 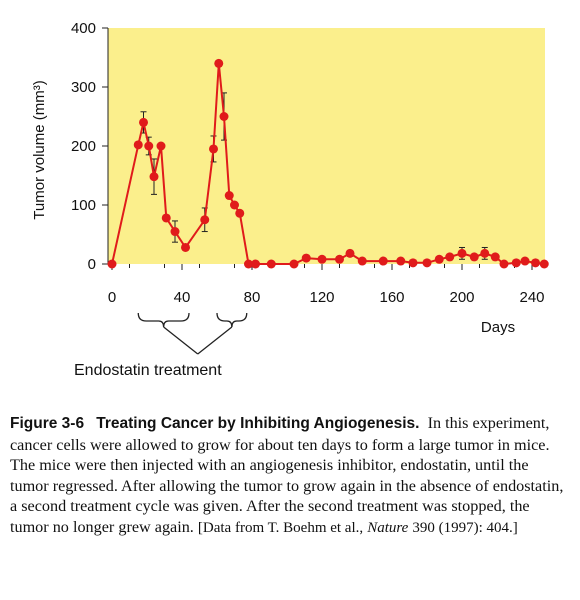 I want to click on caption-source-suffix: 390 (1997): 404.], so click(x=465, y=527).